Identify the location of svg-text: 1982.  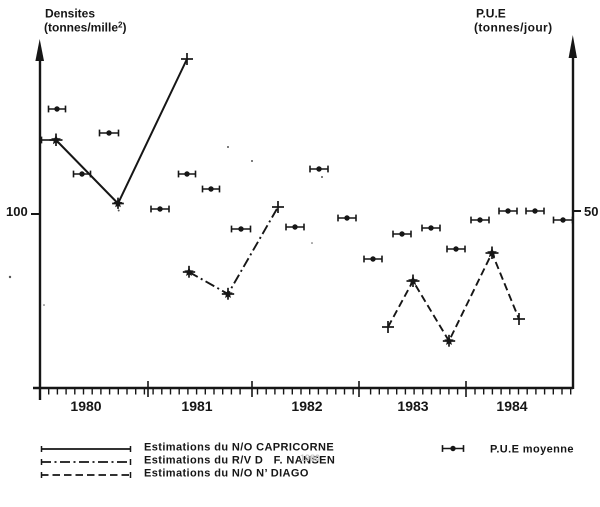
(306, 406).